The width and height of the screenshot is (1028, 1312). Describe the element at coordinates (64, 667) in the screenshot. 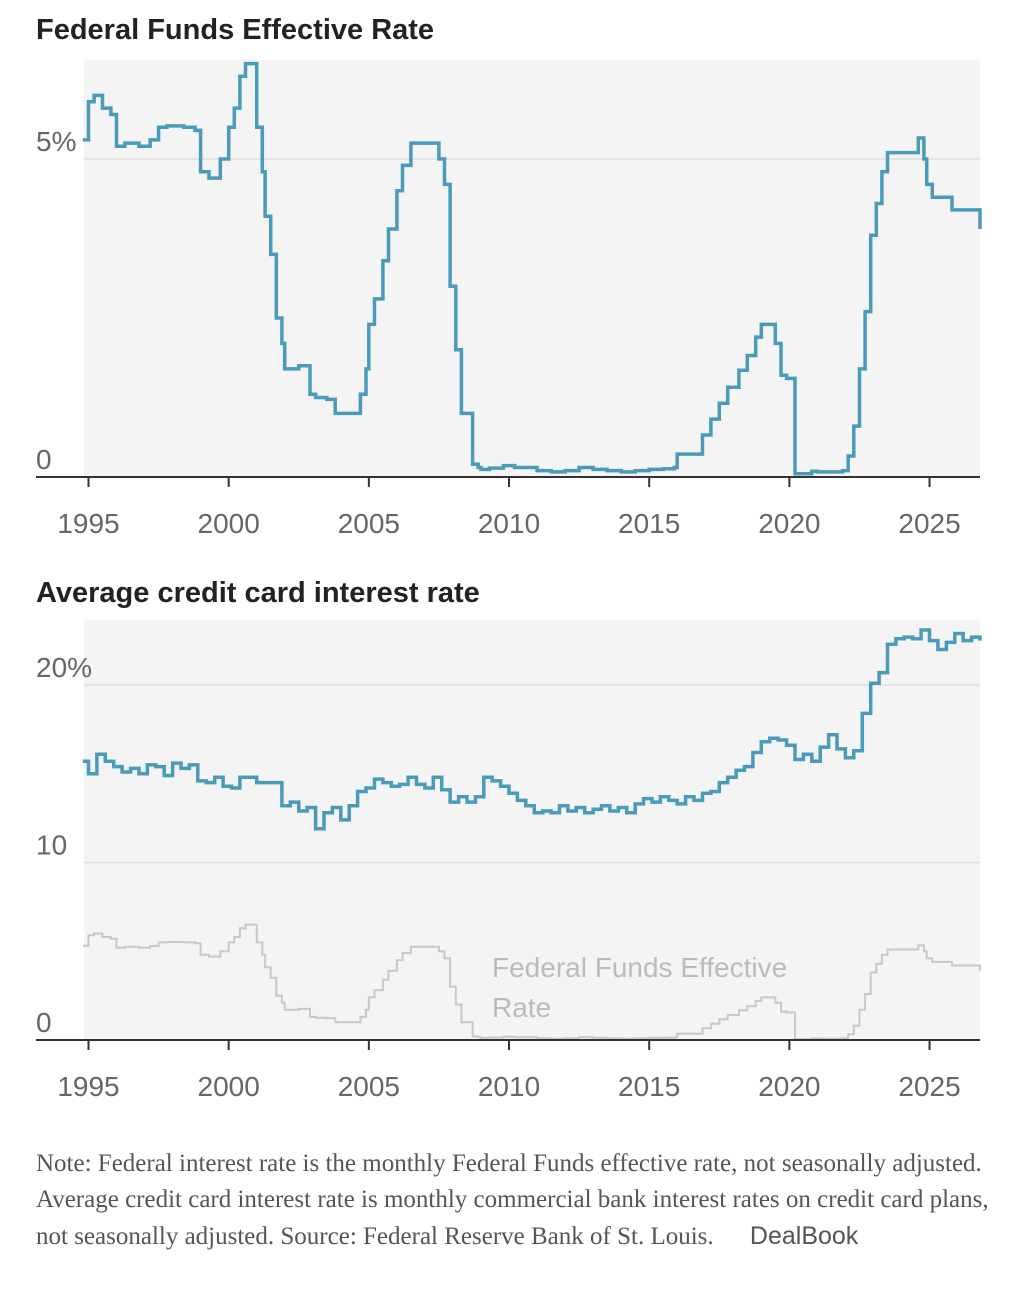

I see `chart2-y-tick-label-20: 20%` at that location.